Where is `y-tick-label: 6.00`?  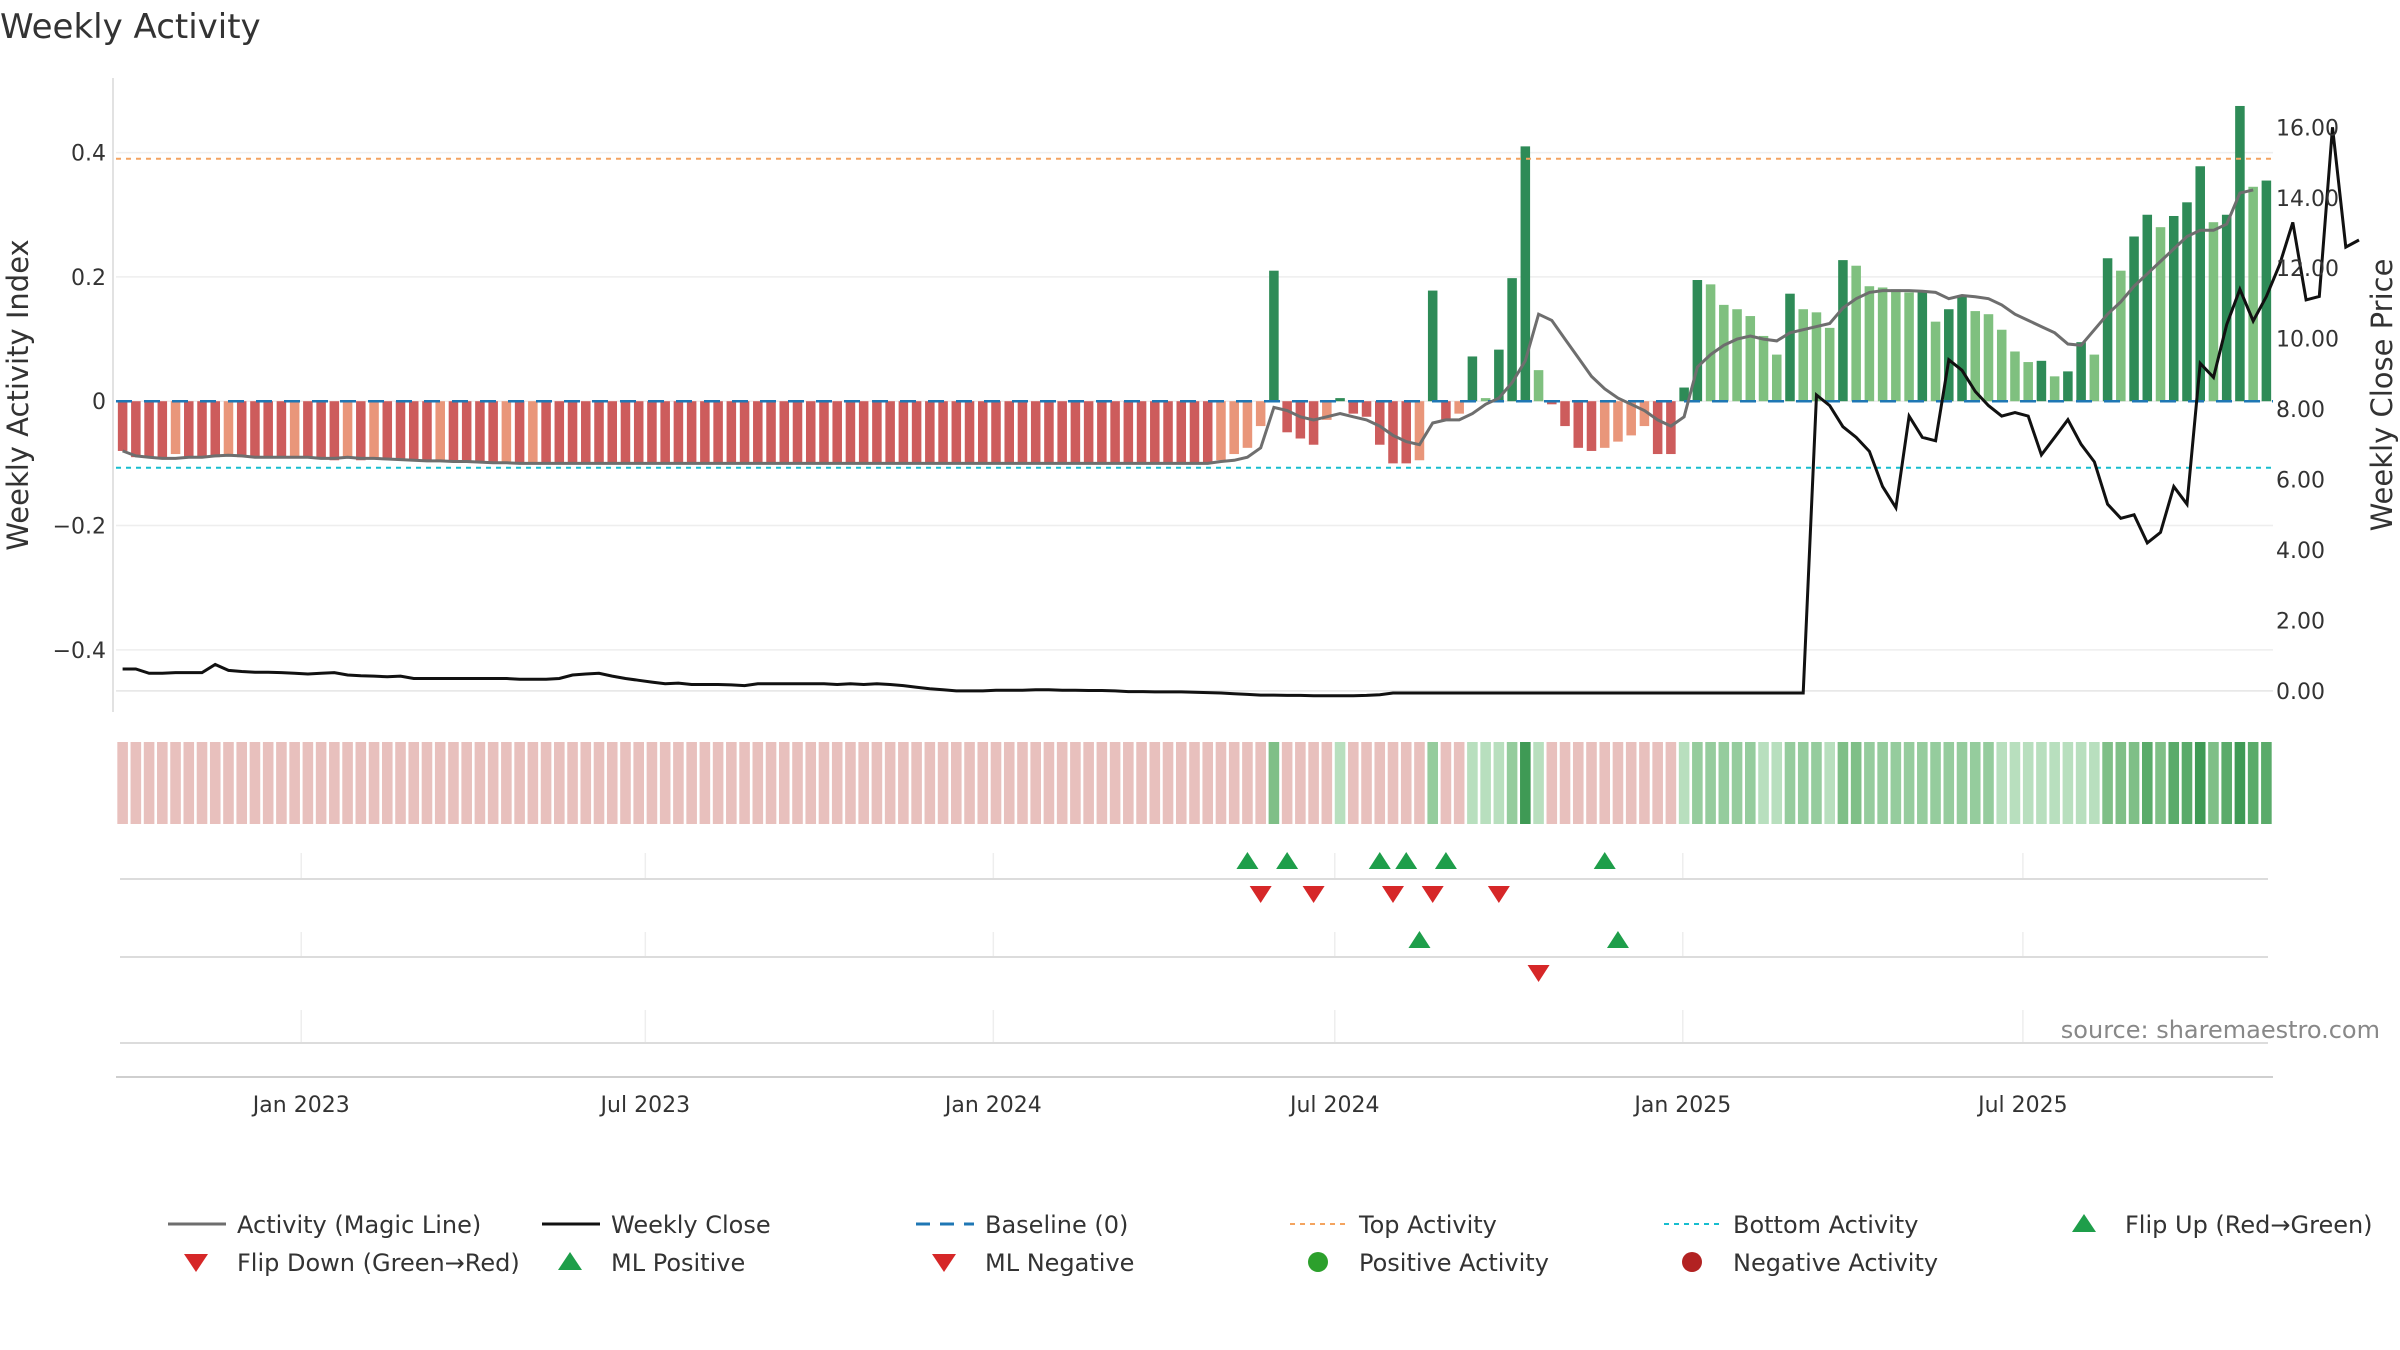 y-tick-label: 6.00 is located at coordinates (2300, 481).